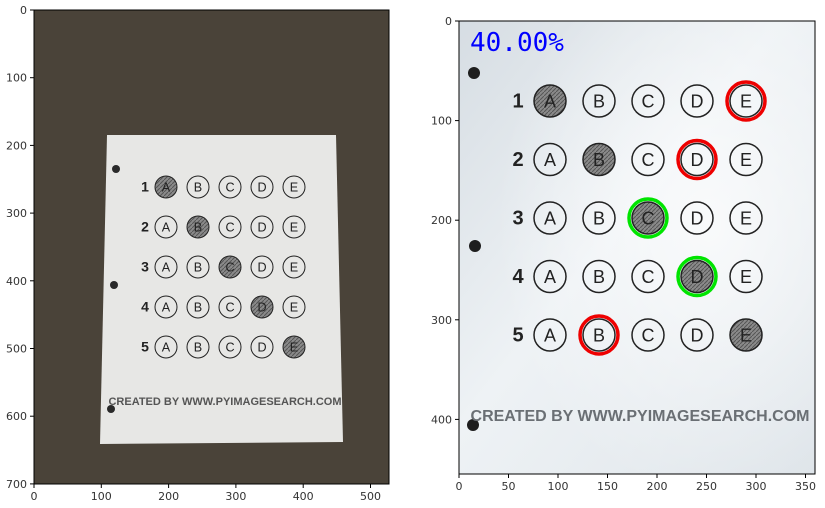  I want to click on question-number: 3, so click(517, 219).